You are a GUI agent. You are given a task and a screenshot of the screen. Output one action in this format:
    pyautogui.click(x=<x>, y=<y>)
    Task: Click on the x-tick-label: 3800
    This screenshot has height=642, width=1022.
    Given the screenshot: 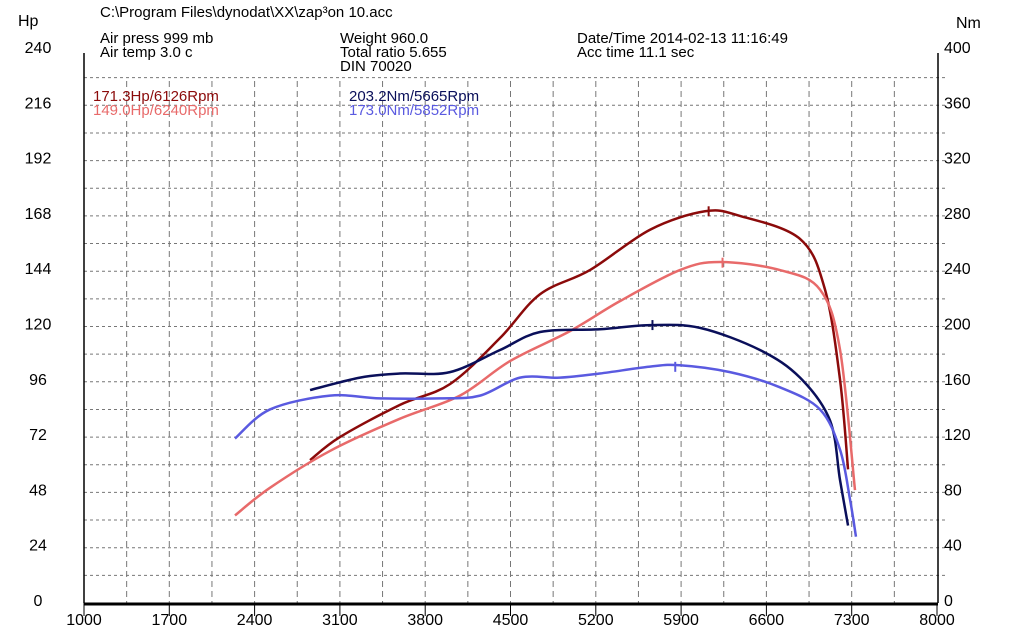 What is the action you would take?
    pyautogui.click(x=425, y=620)
    